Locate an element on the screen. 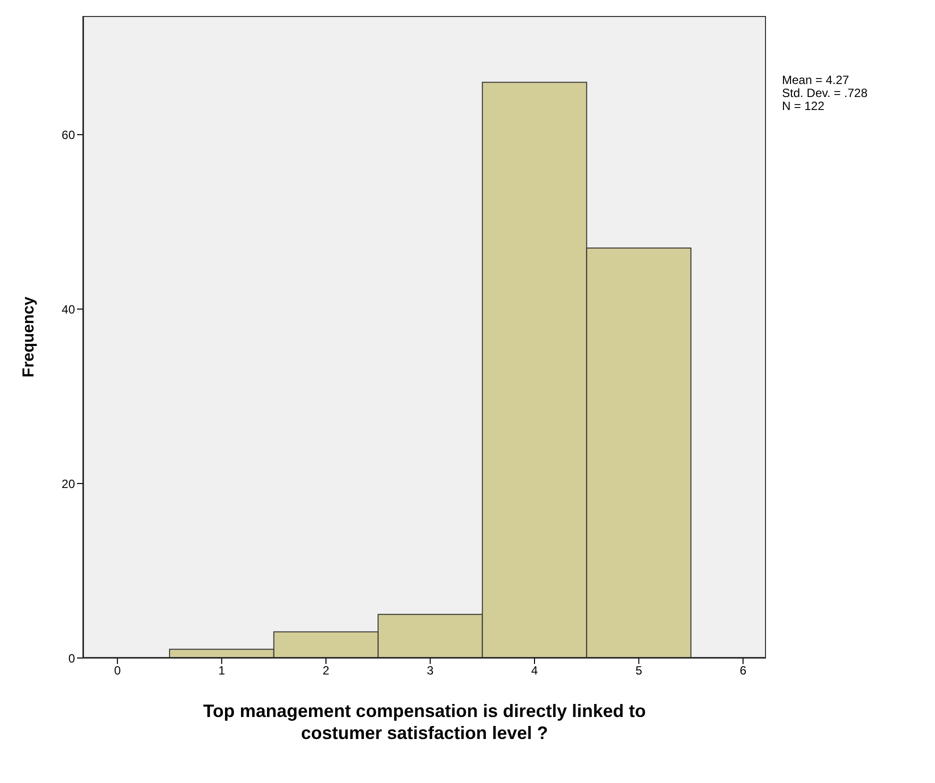 This screenshot has height=783, width=935. x-tick-label: 0 is located at coordinates (118, 671).